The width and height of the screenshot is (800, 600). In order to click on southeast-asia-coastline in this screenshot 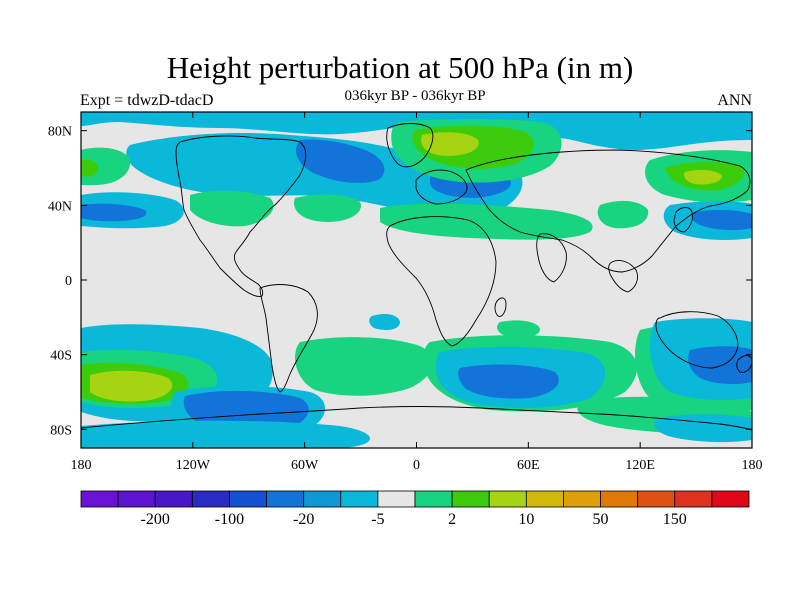, I will do `click(623, 276)`.